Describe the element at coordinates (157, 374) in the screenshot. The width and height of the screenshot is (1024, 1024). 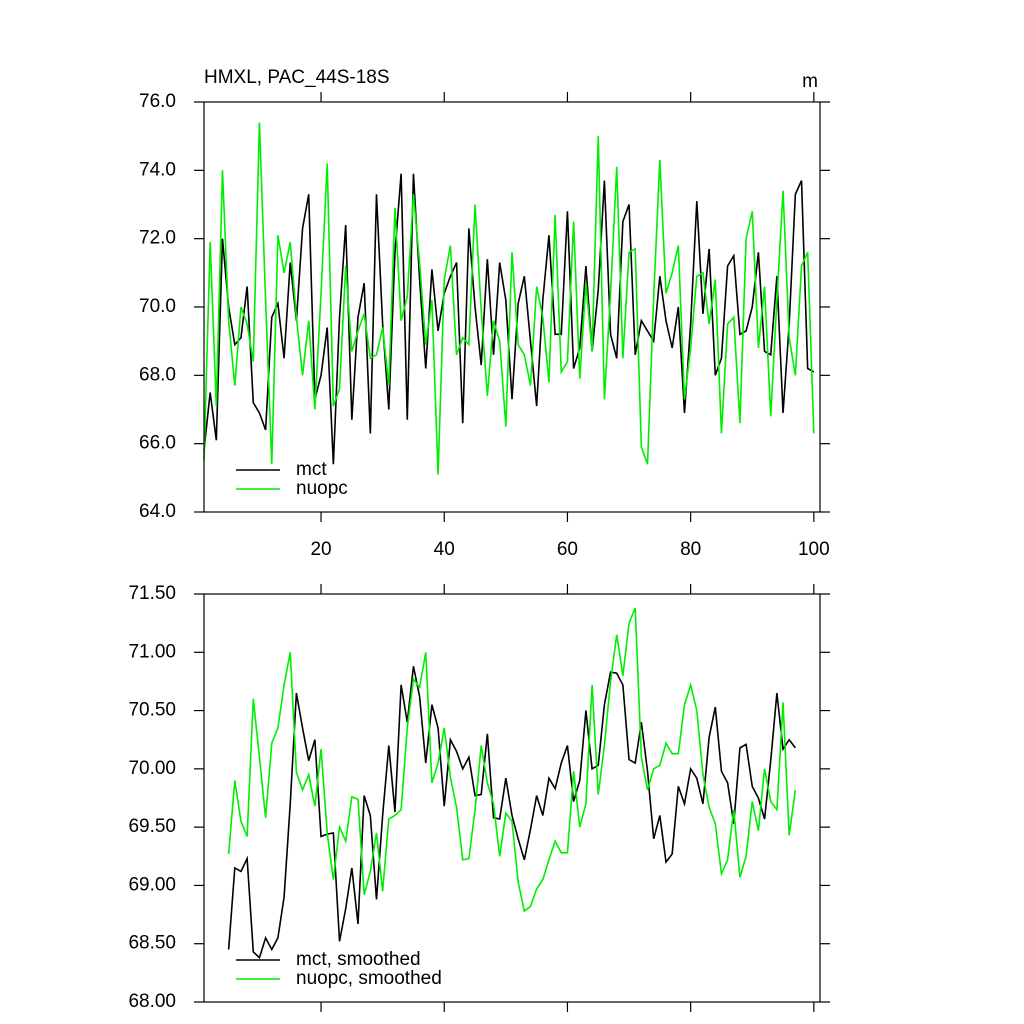
I see `y-tick-label: 68.0` at that location.